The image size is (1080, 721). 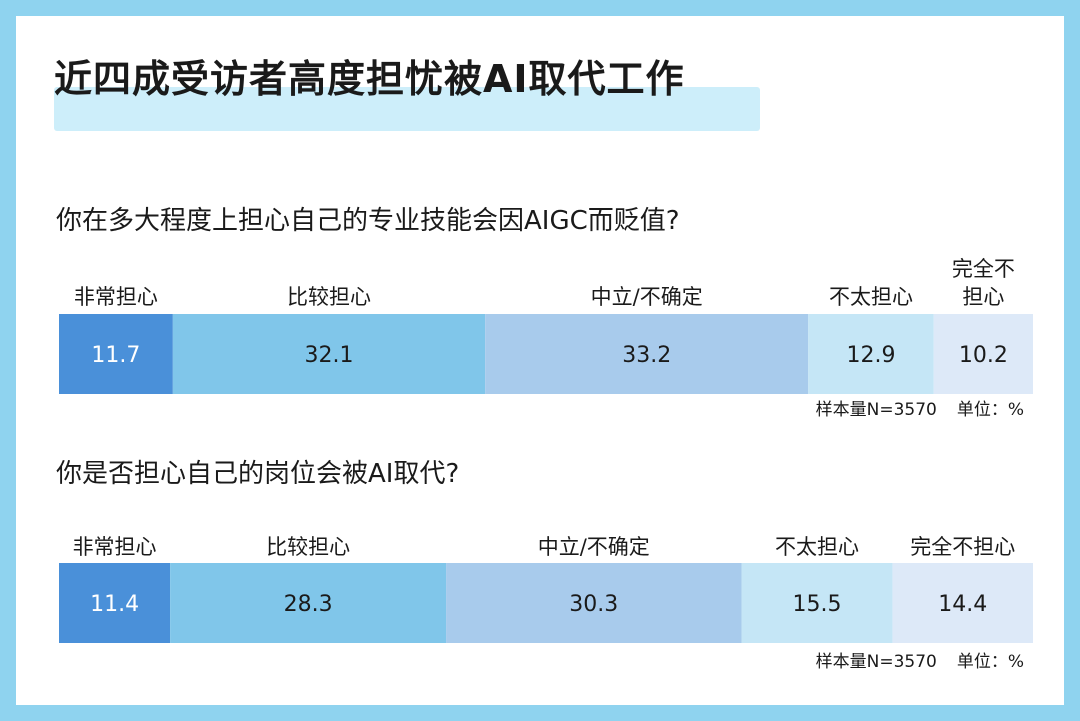 What do you see at coordinates (983, 297) in the screenshot?
I see `chart-1-category-label: 担心` at bounding box center [983, 297].